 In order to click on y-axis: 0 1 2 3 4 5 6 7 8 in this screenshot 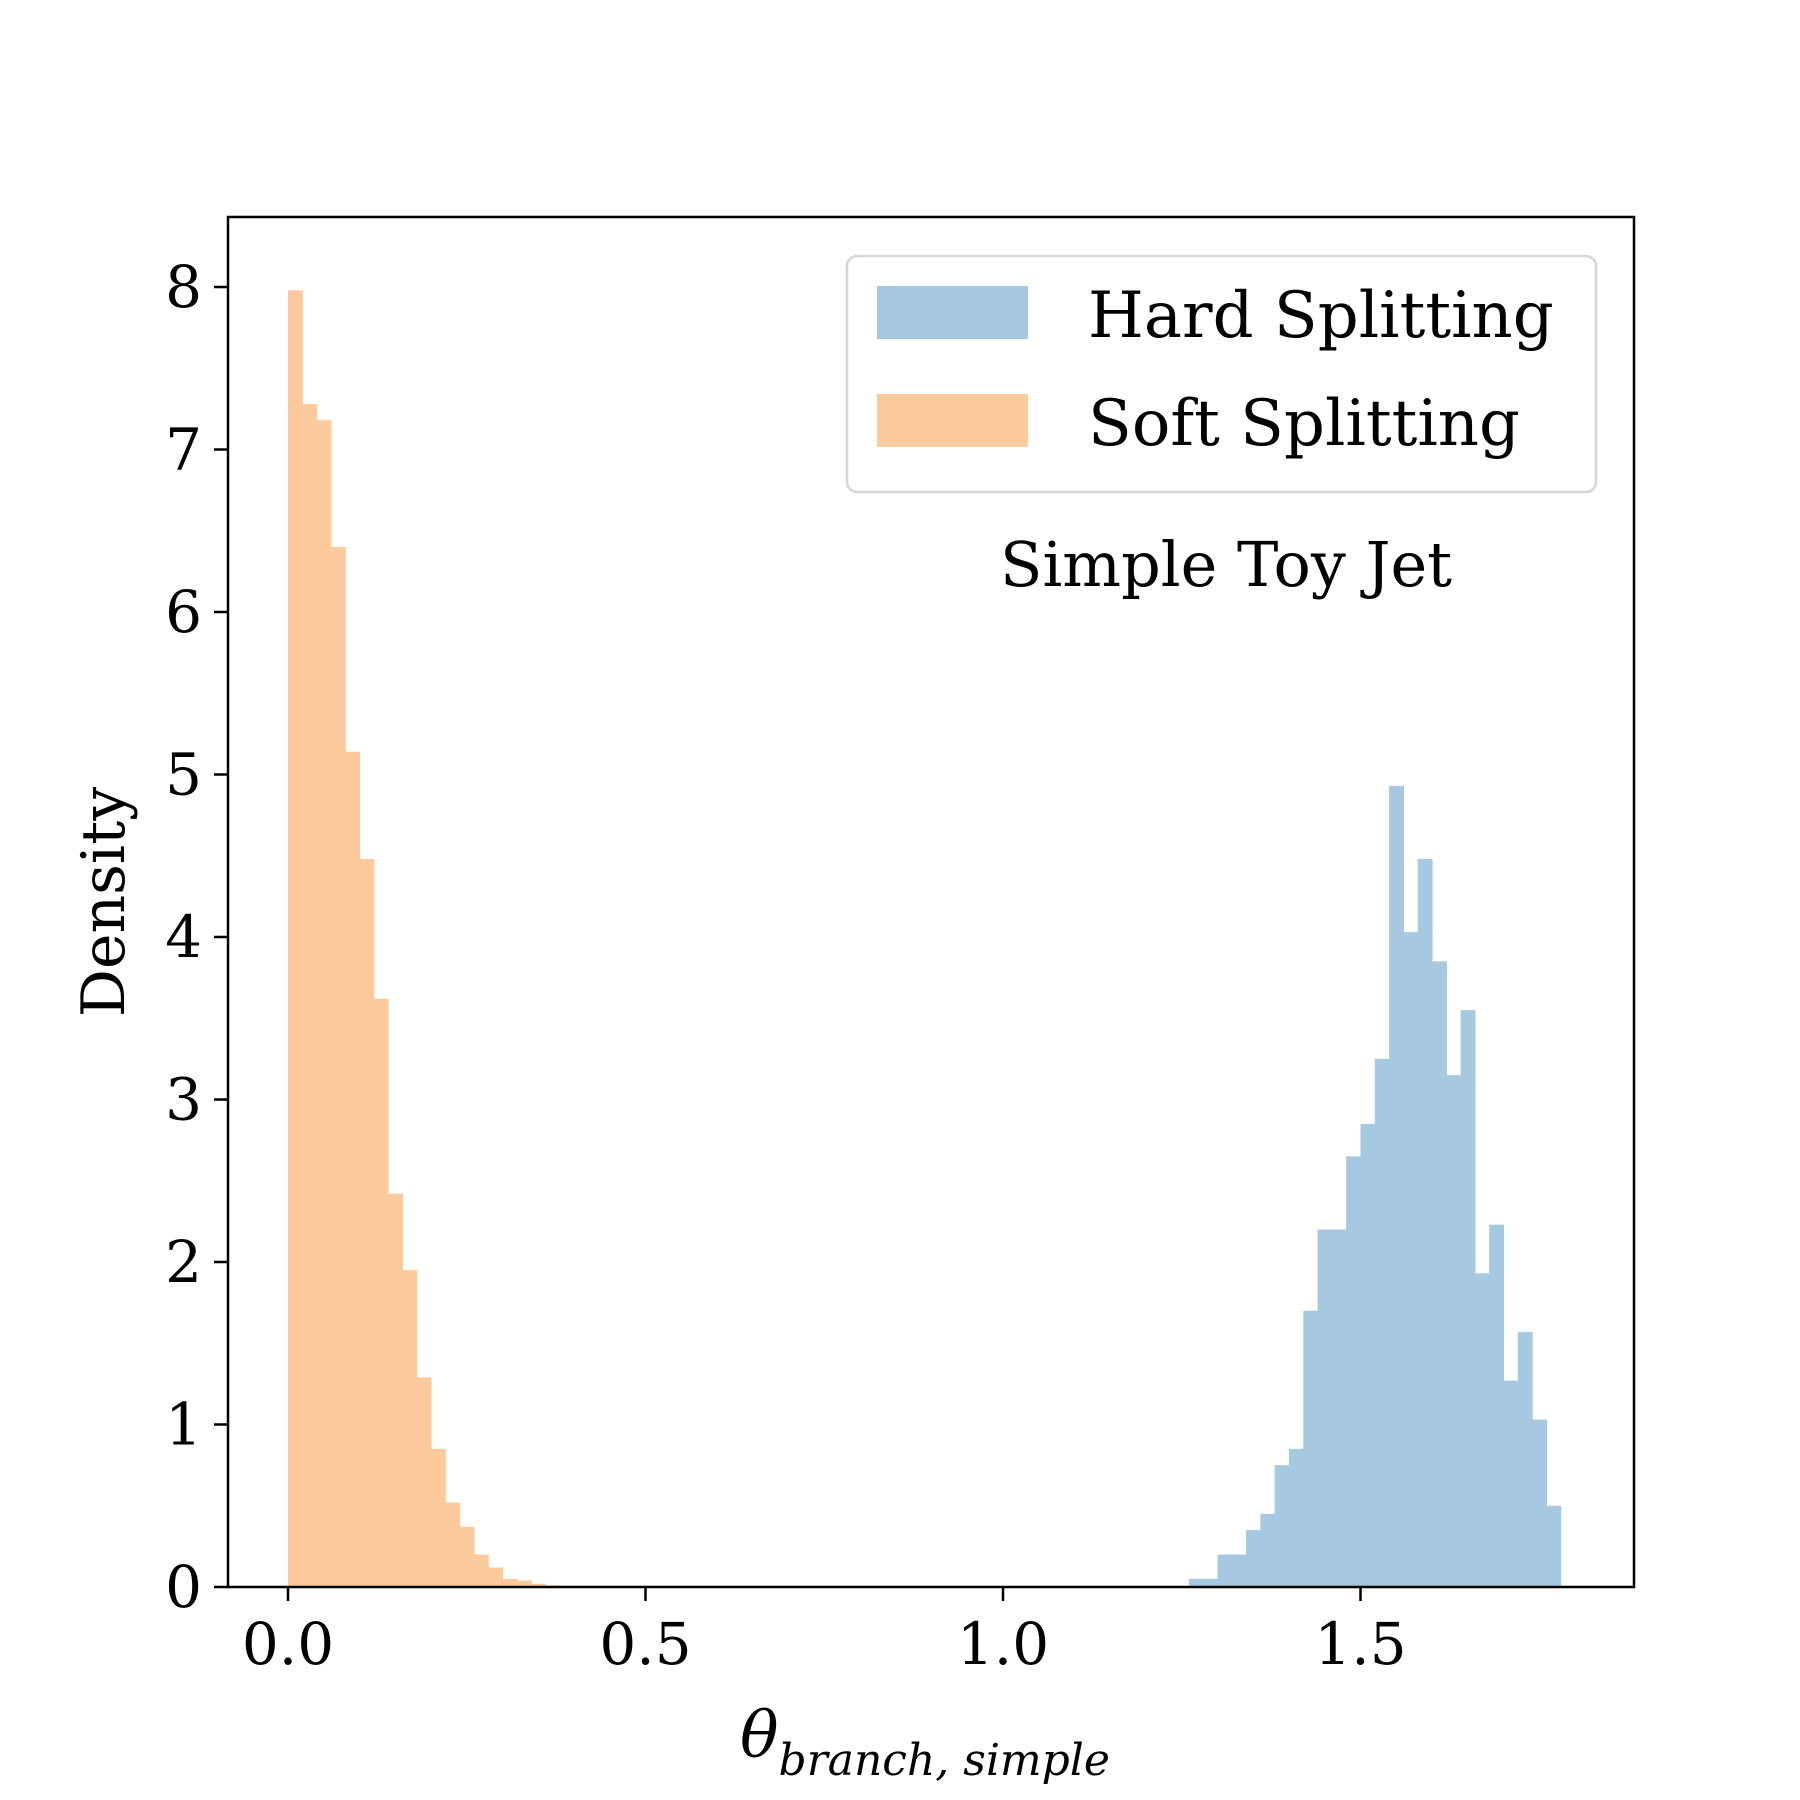, I will do `click(196, 937)`.